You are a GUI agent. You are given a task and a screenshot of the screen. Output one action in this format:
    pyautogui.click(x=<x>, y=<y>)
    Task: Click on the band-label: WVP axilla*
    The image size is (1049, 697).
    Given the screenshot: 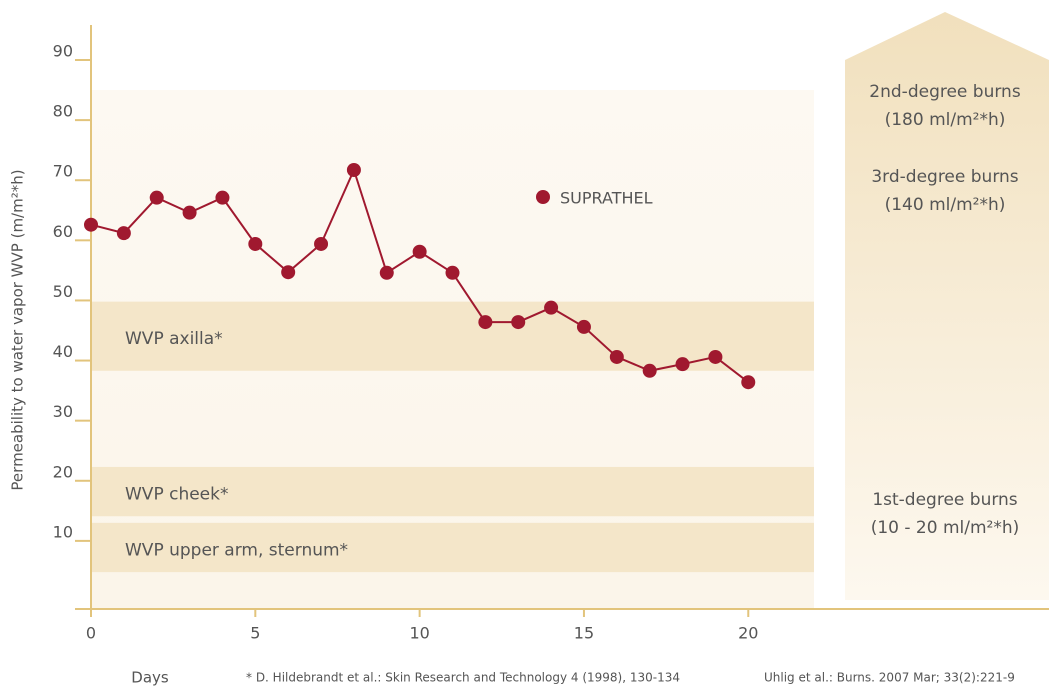 What is the action you would take?
    pyautogui.click(x=174, y=339)
    